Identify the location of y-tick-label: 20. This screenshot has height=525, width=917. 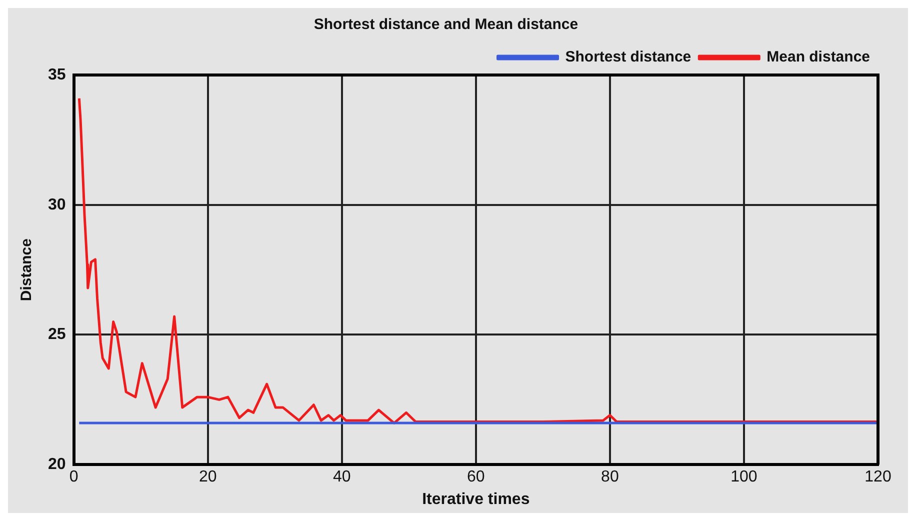
(57, 465).